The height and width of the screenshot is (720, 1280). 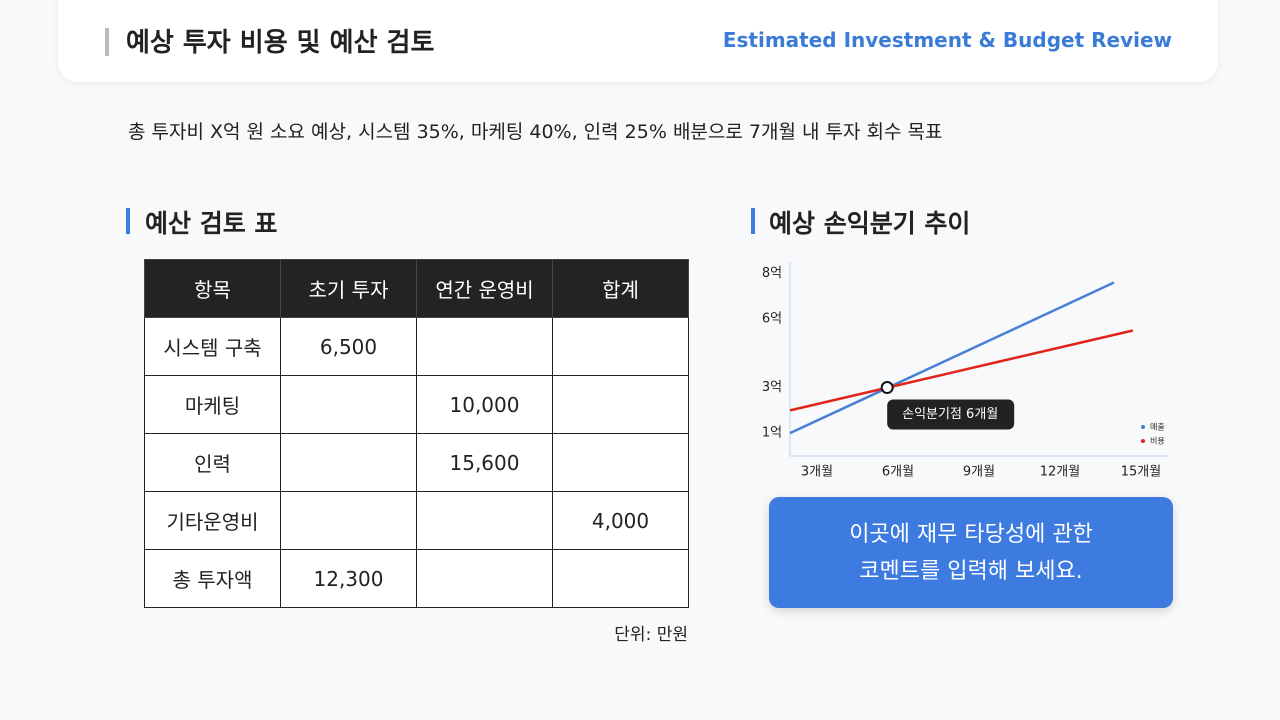 I want to click on table-row: 마케팅 10,000, so click(x=416, y=404).